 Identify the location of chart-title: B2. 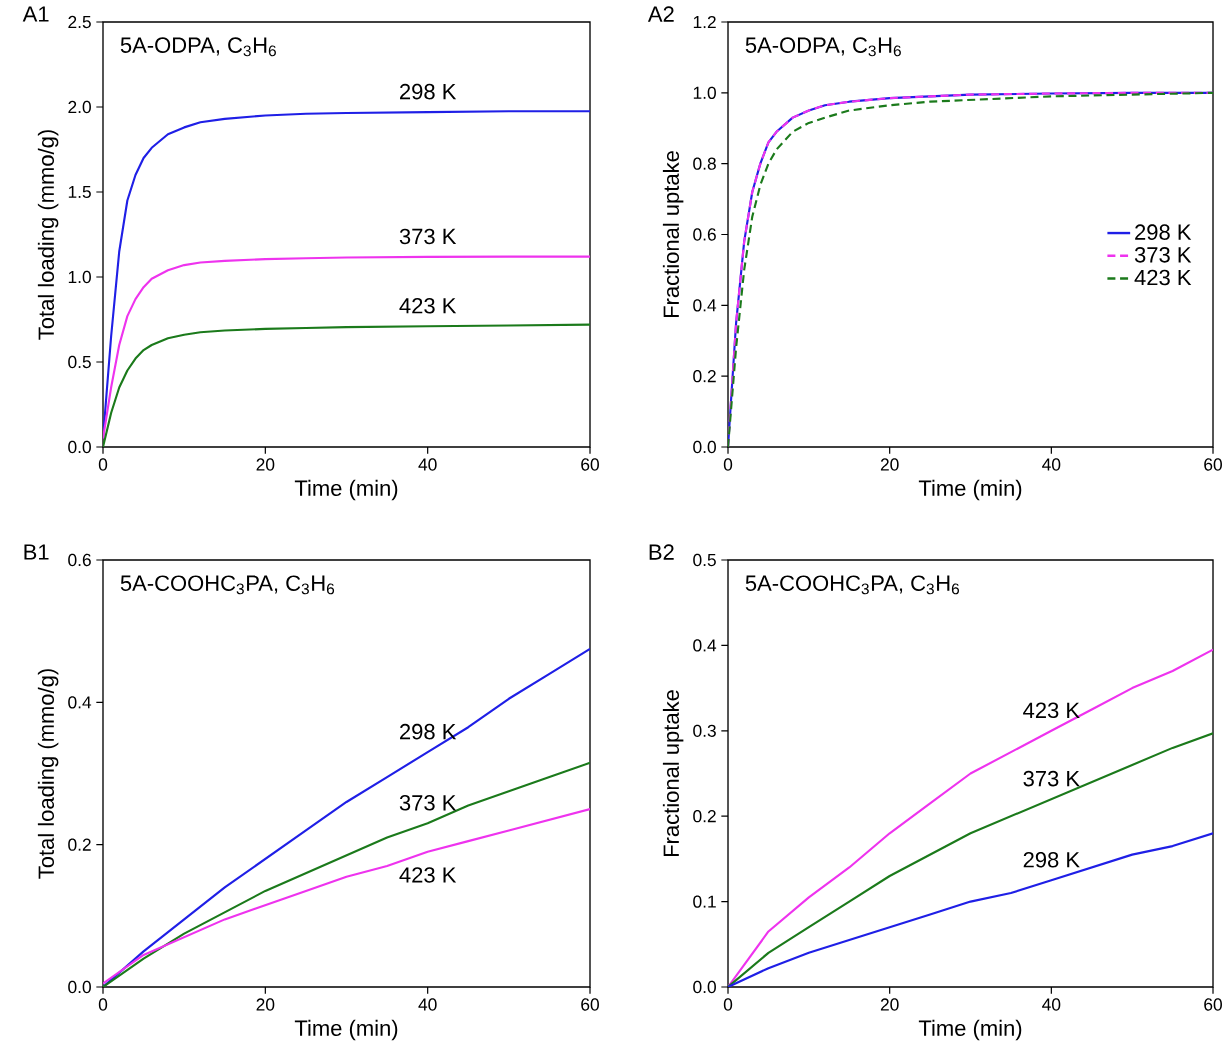
(661, 552).